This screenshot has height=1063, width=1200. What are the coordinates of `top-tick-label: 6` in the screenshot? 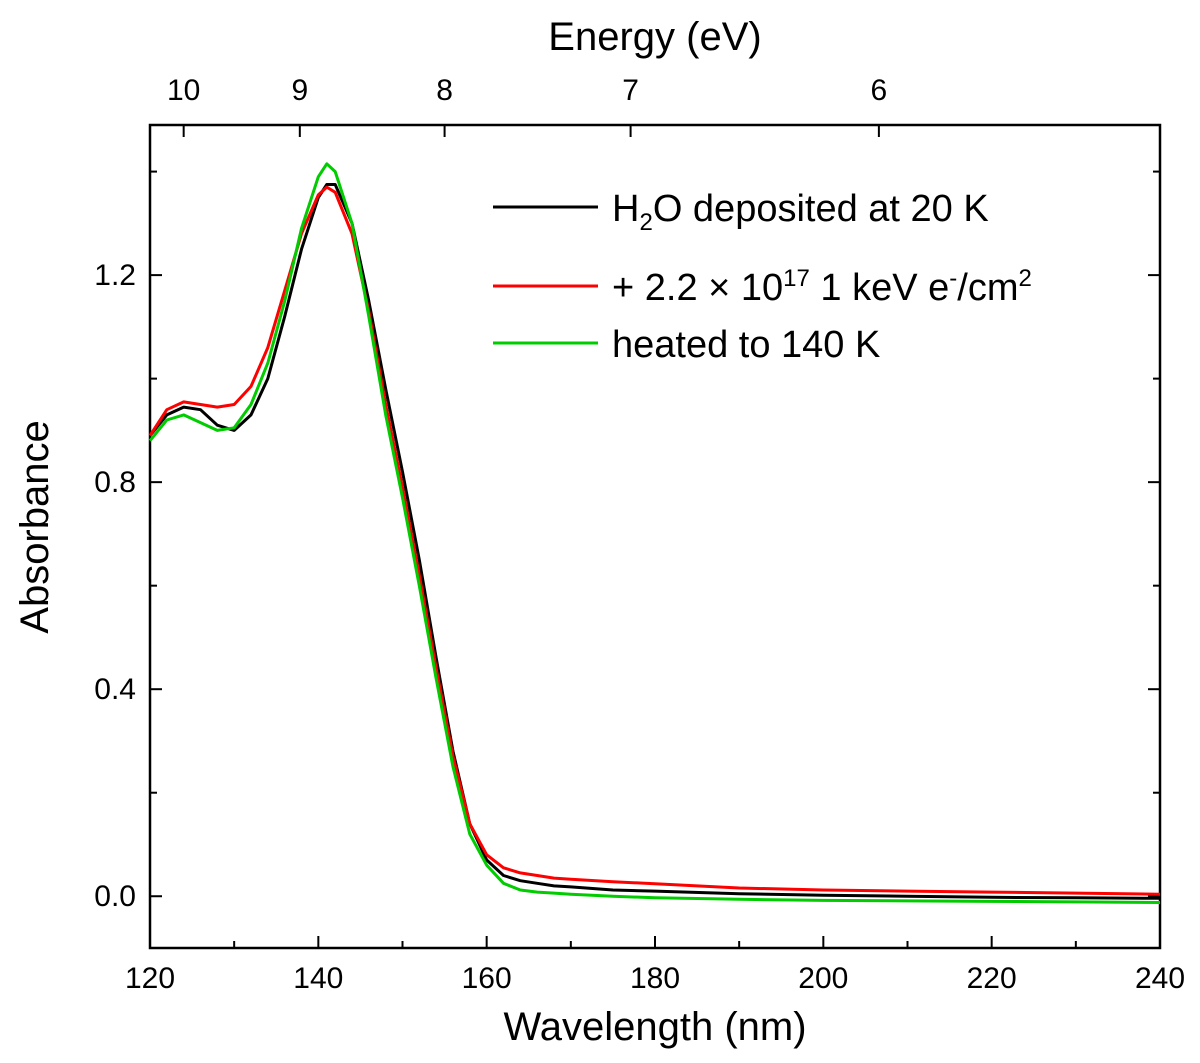 It's located at (879, 90).